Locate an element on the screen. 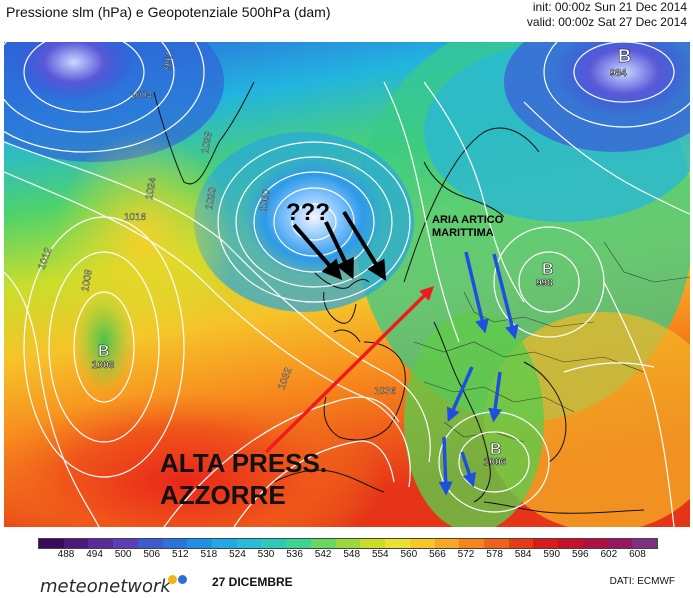  colorbar-tick-label: 602 is located at coordinates (609, 554).